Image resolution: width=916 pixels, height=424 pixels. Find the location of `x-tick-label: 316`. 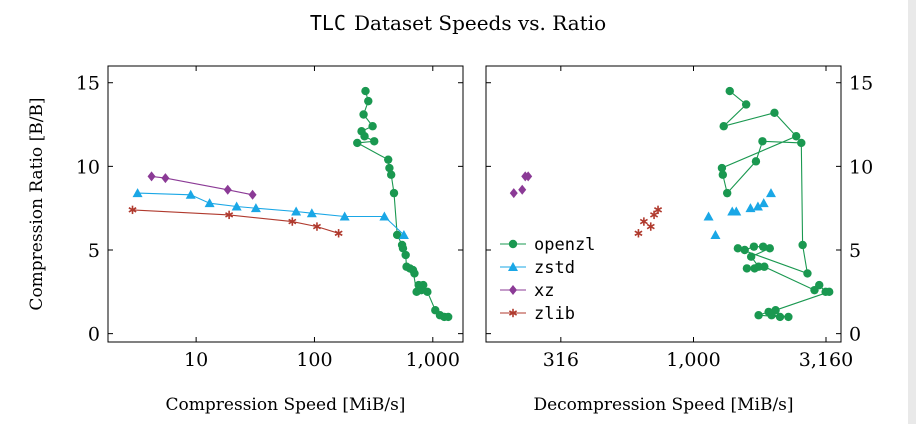

x-tick-label: 316 is located at coordinates (561, 360).